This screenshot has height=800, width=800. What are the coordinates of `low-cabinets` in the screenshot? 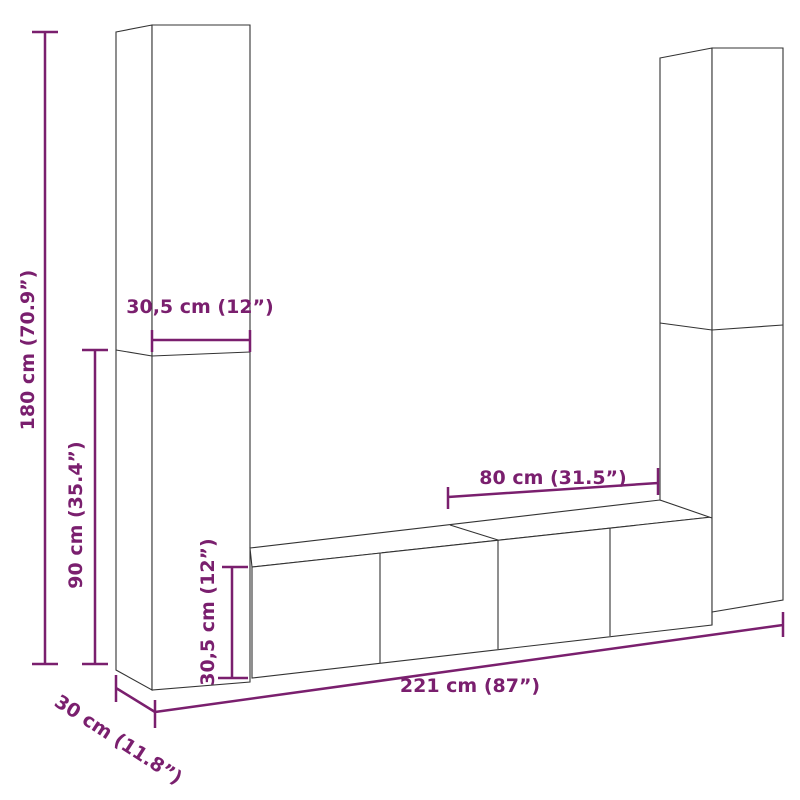 It's located at (481, 589).